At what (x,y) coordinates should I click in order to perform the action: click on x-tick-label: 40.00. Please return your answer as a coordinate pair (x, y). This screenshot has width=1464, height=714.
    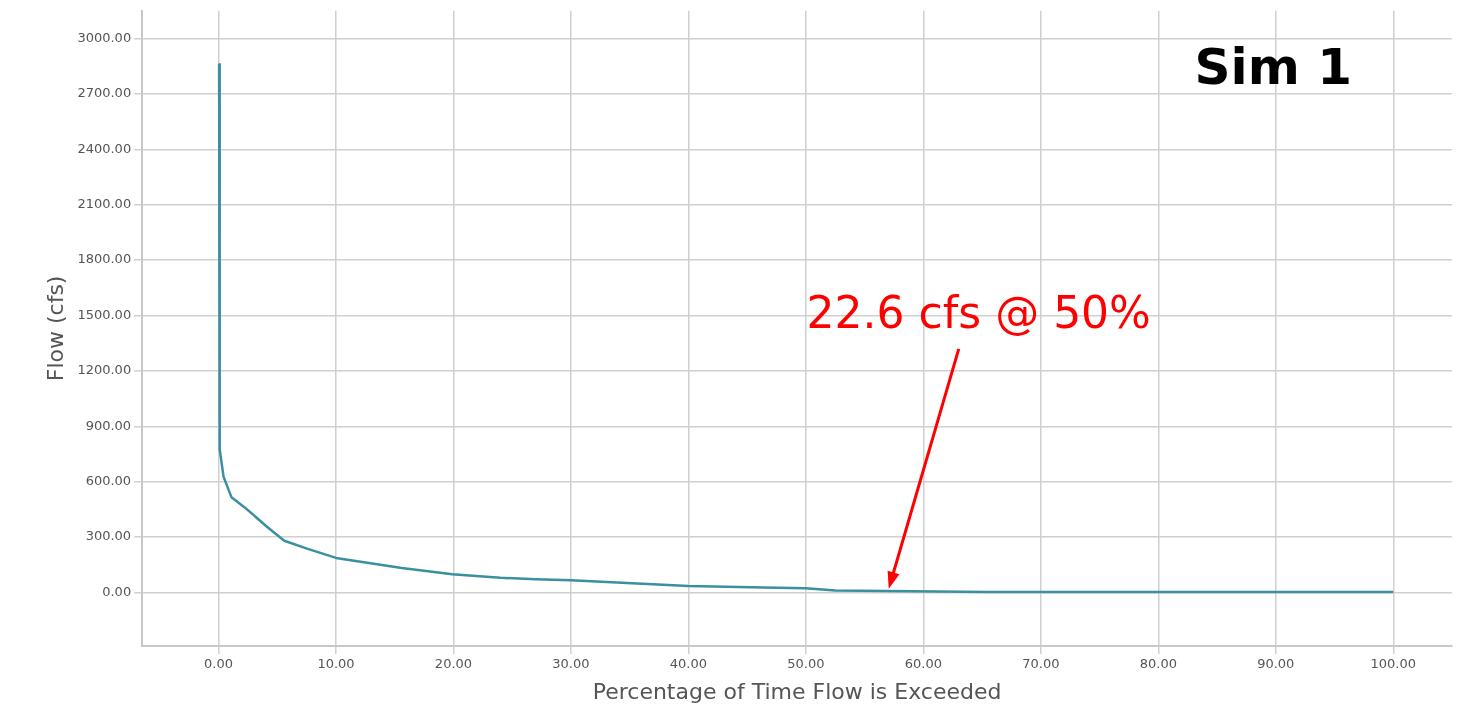
    Looking at the image, I should click on (688, 664).